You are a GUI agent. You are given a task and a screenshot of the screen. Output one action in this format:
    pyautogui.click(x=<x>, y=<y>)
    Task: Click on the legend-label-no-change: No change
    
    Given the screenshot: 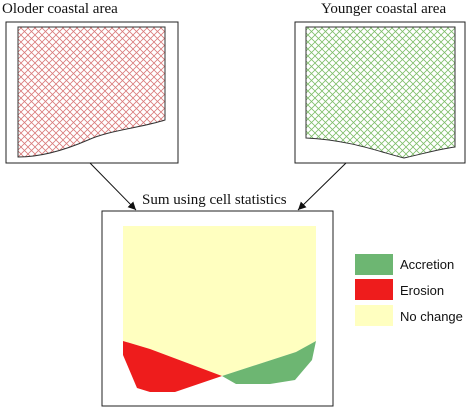 What is the action you would take?
    pyautogui.click(x=431, y=316)
    